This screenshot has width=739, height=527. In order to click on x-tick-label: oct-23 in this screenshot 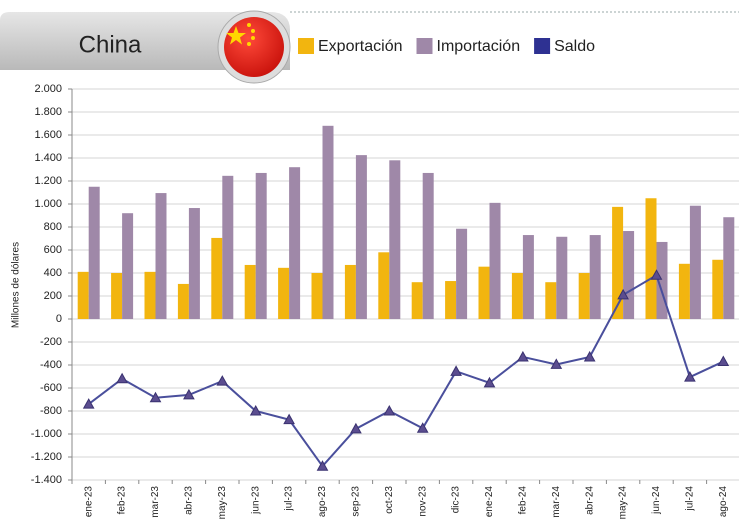, I will do `click(389, 500)`.